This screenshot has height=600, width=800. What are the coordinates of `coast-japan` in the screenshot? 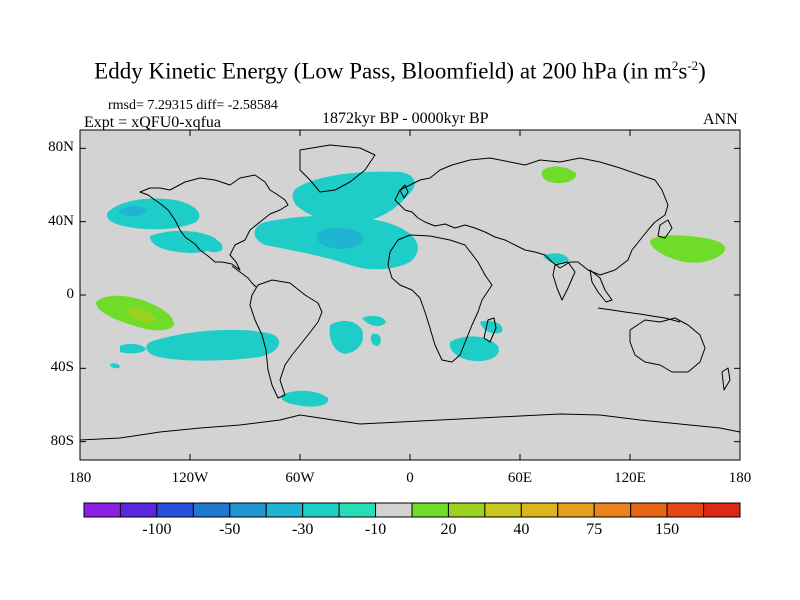 It's located at (665, 229).